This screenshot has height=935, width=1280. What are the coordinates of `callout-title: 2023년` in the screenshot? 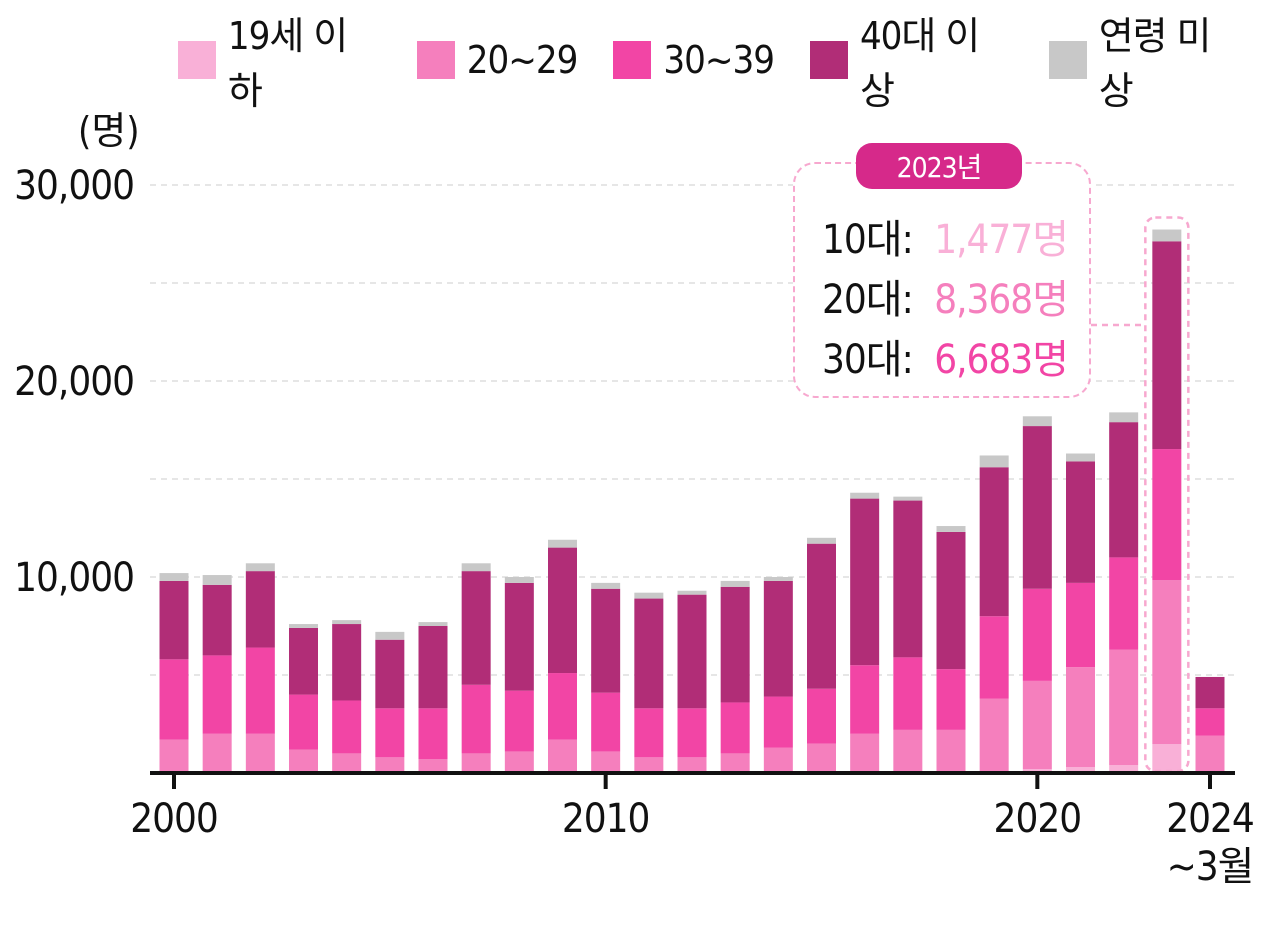 It's located at (939, 166).